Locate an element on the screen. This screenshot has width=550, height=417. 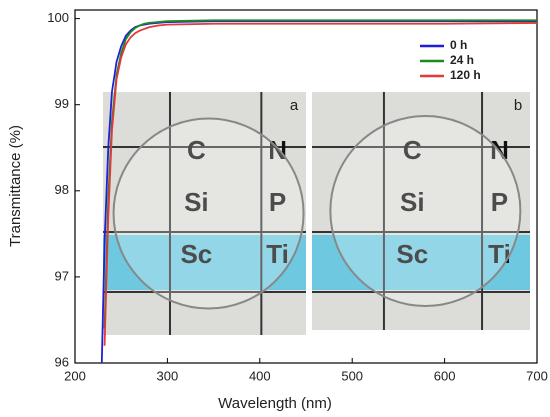
element-symbol: Ti is located at coordinates (277, 254).